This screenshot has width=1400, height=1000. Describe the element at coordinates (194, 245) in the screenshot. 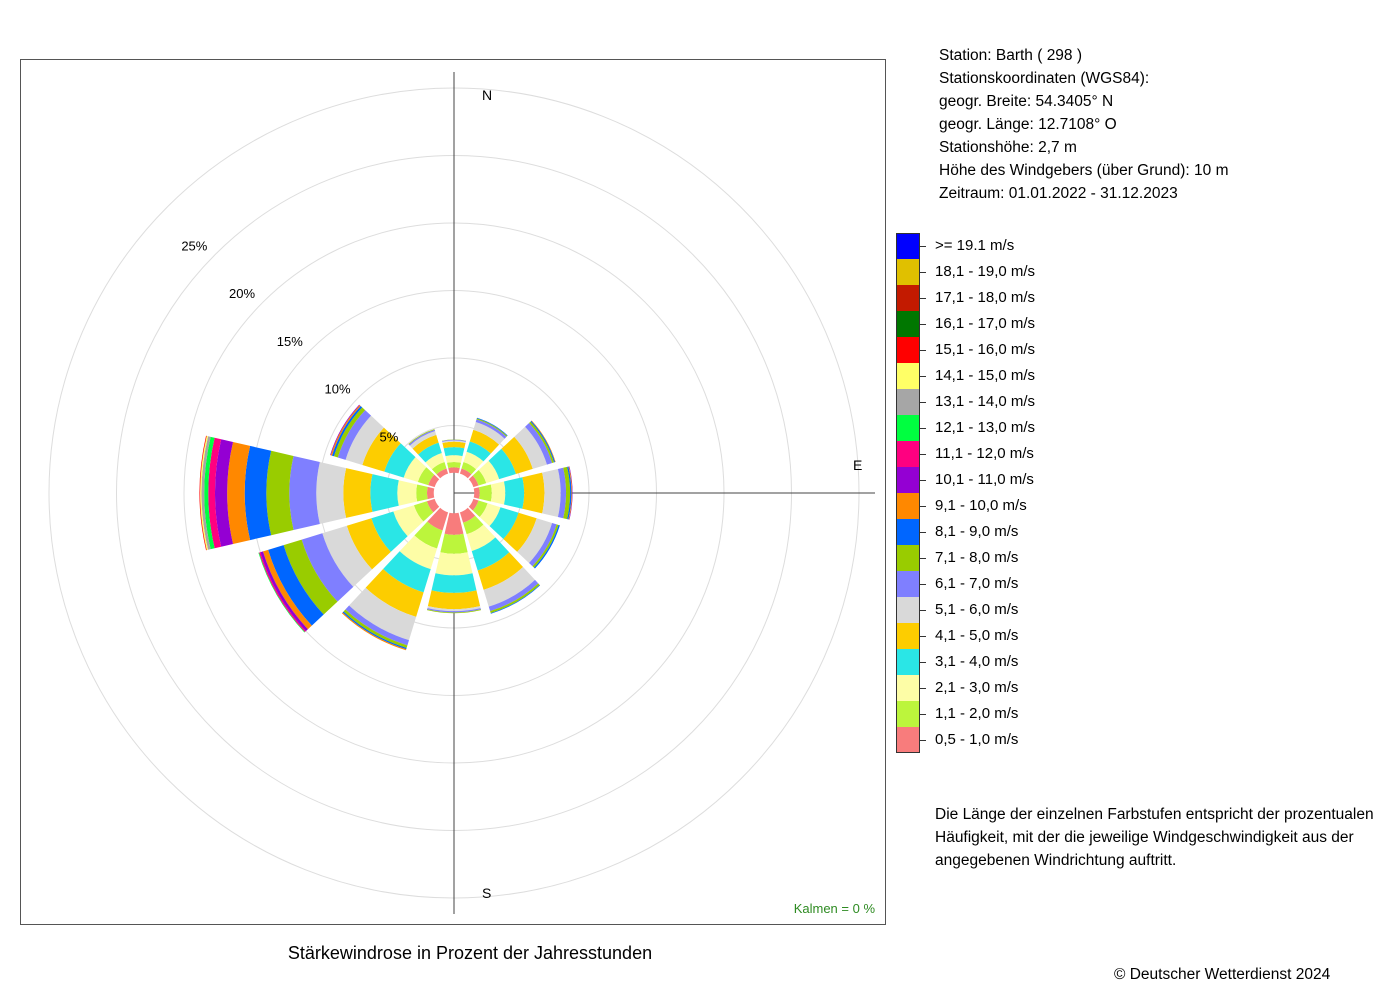

I see `radial-label-25: 25%` at that location.